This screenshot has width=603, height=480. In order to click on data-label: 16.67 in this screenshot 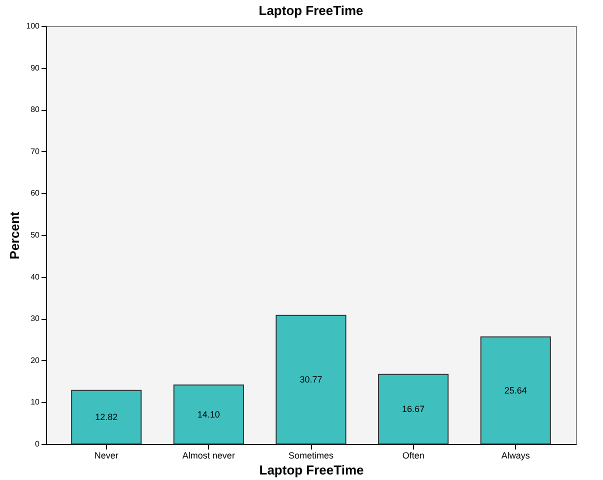, I will do `click(413, 409)`.